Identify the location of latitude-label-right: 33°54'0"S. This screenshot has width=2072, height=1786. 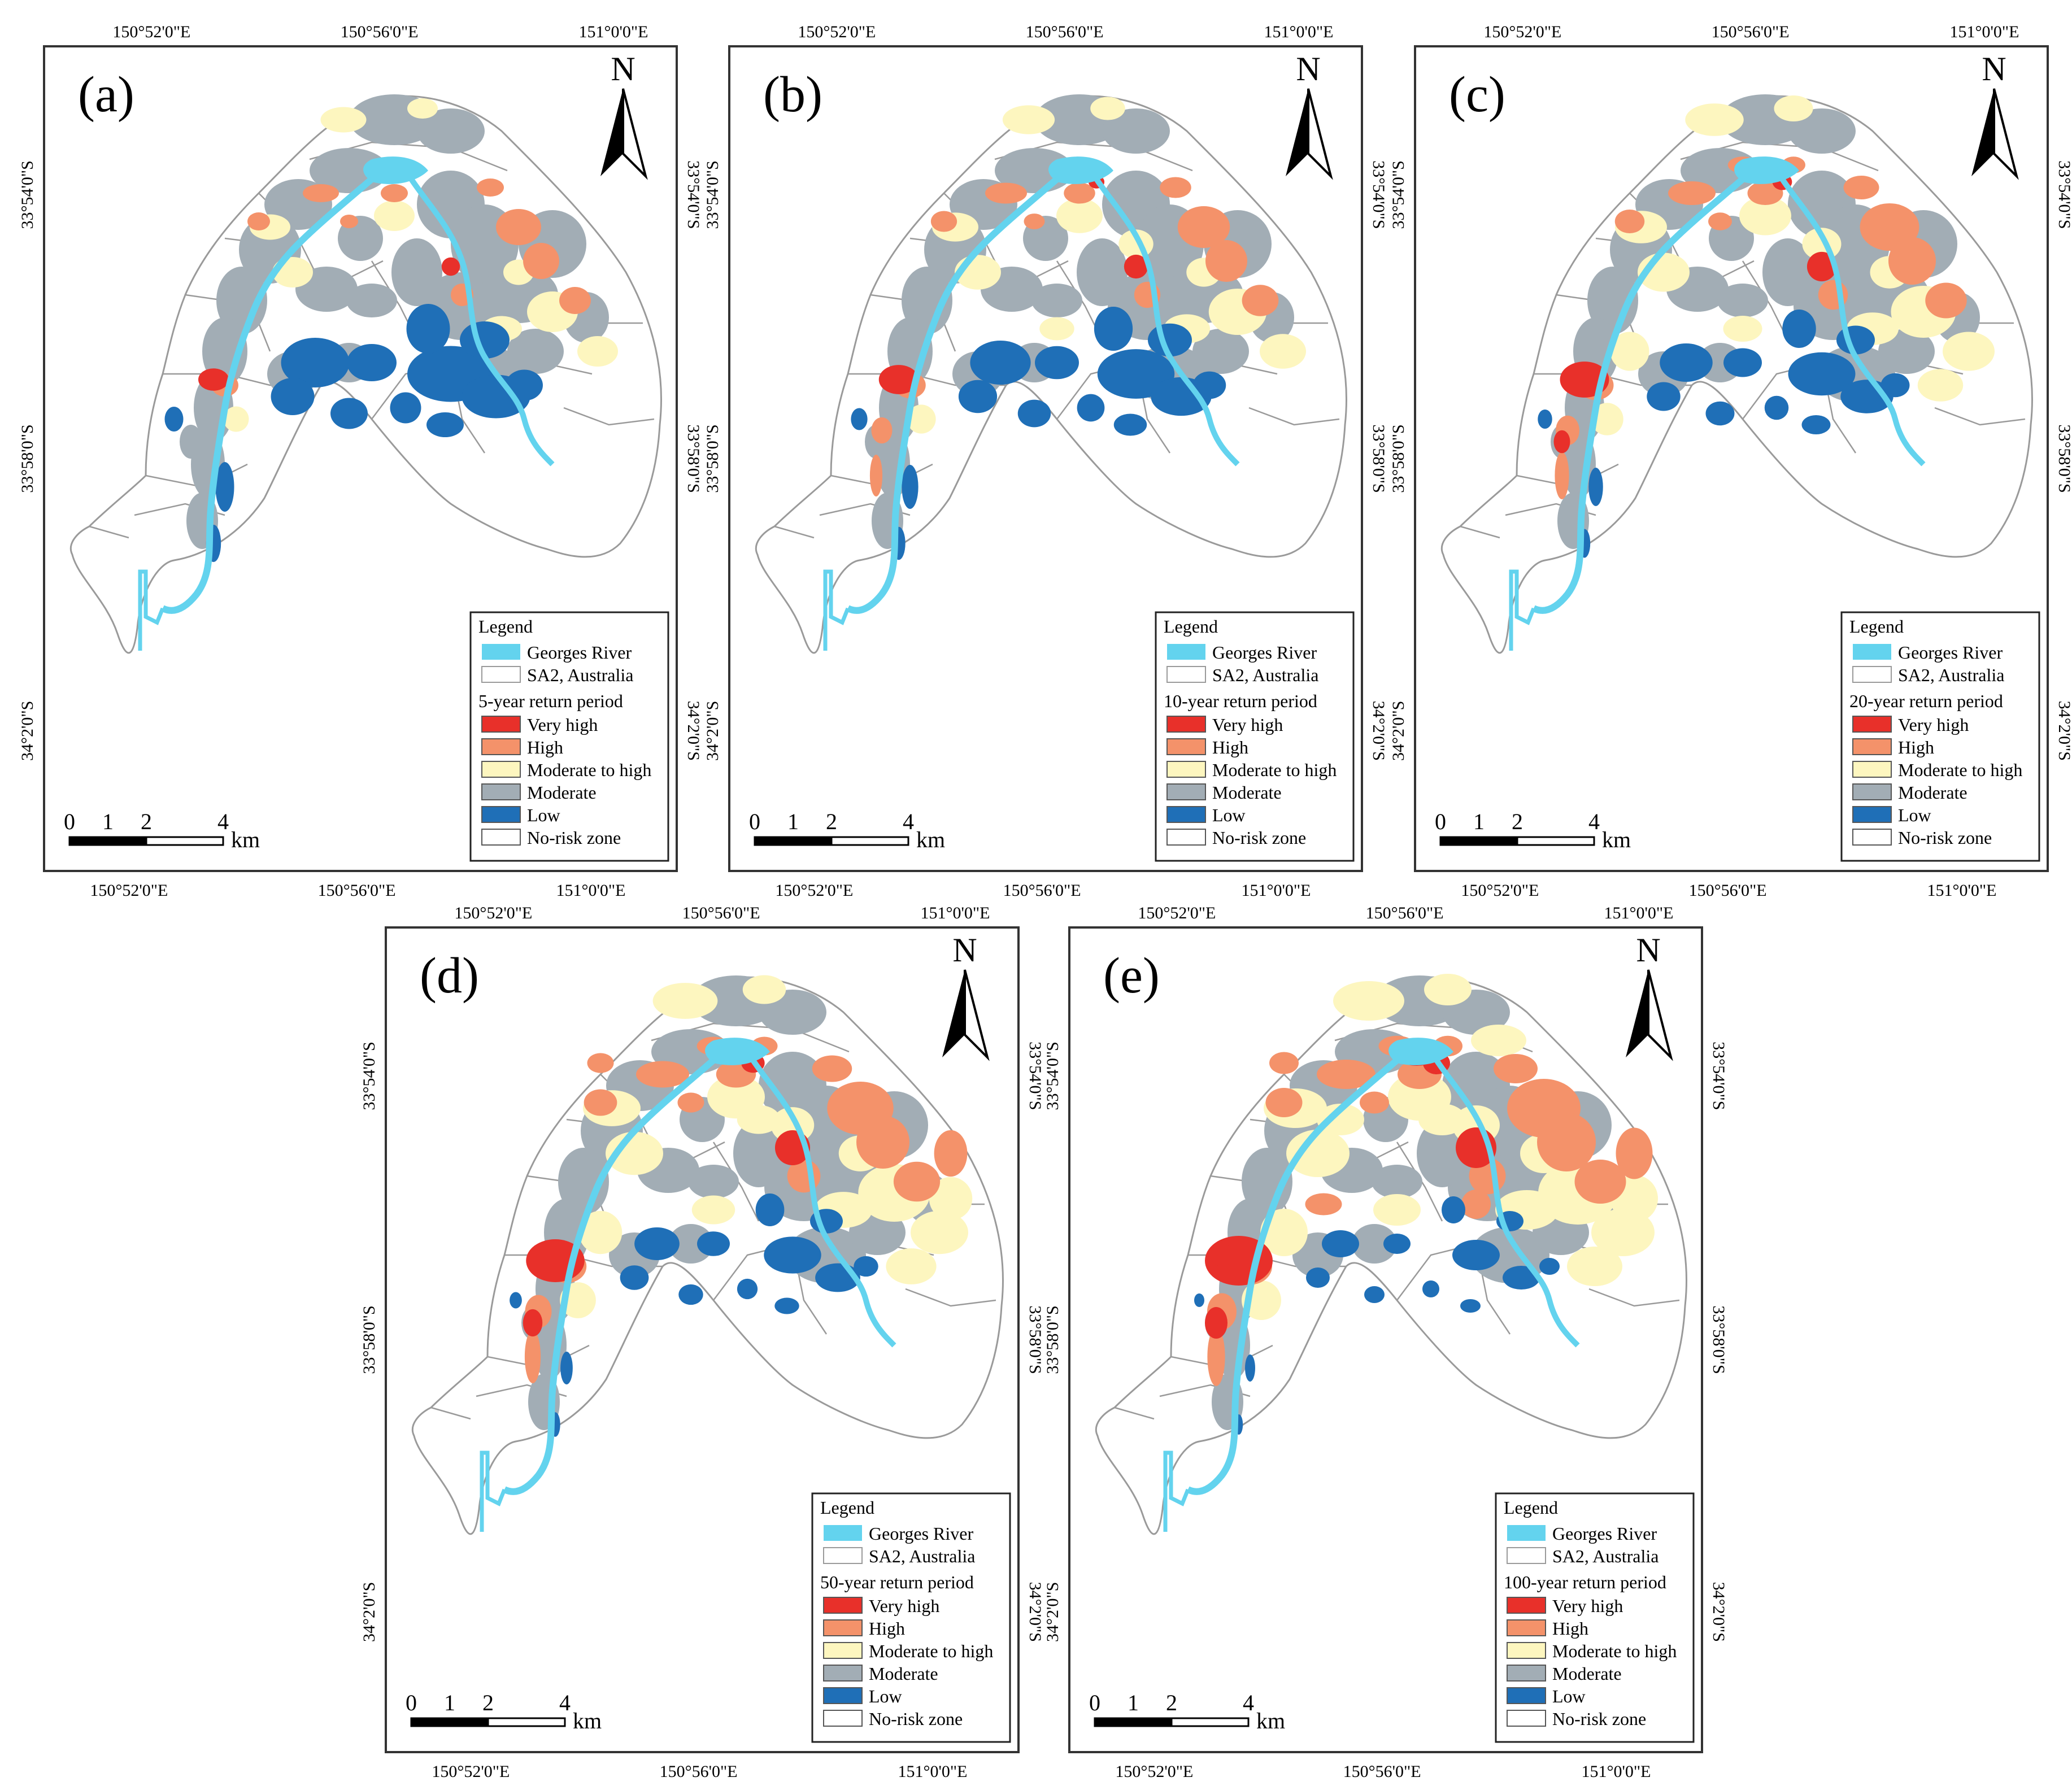
(1378, 194).